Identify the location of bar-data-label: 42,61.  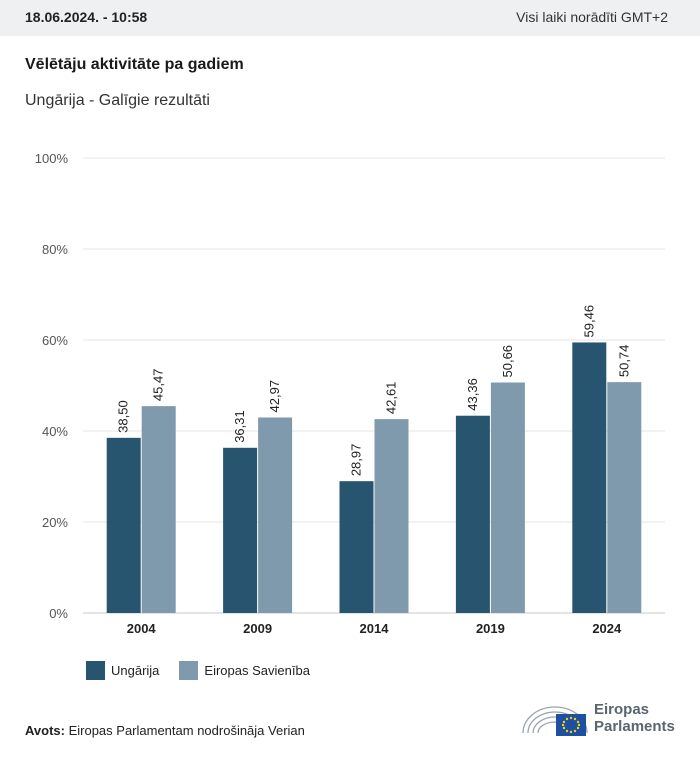
(391, 398).